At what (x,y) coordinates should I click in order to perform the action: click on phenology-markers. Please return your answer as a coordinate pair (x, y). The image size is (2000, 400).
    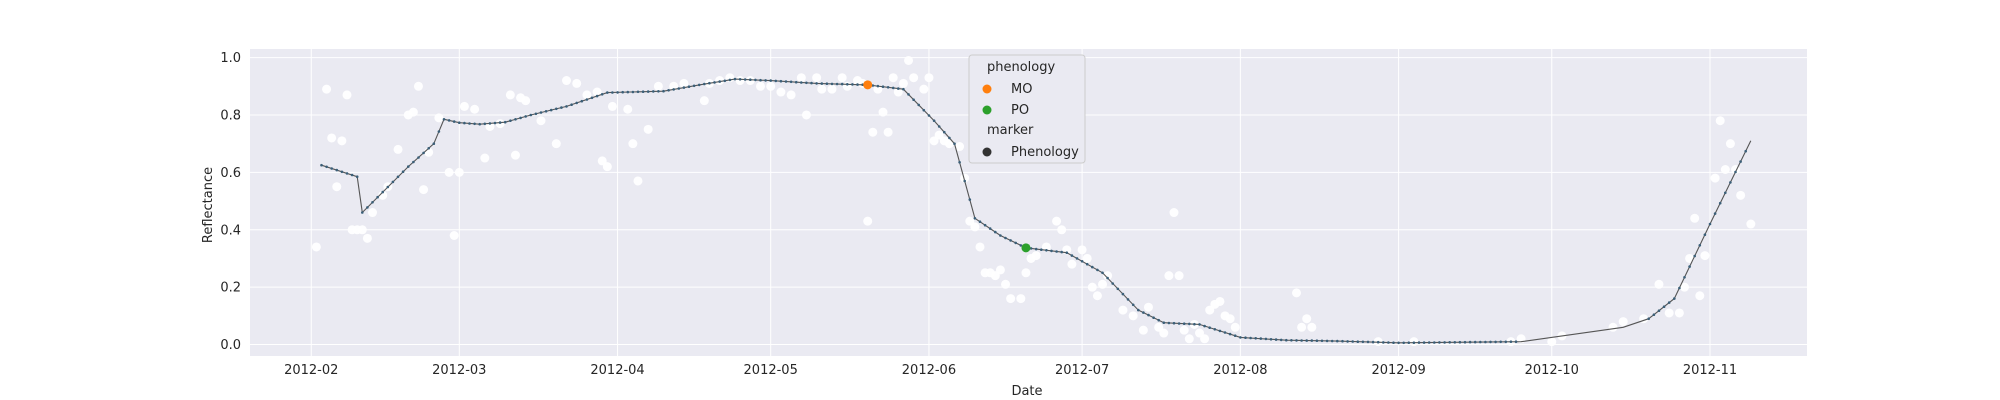
    Looking at the image, I should click on (947, 166).